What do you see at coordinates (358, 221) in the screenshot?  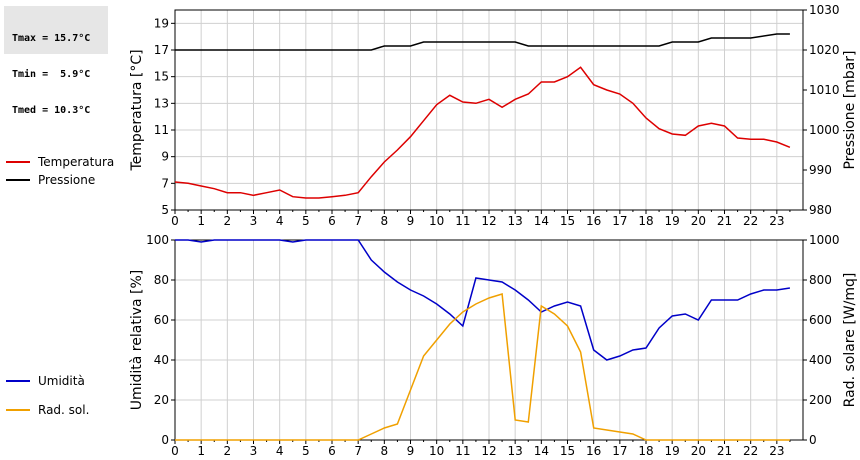 I see `chart1-xtick-label: 7` at bounding box center [358, 221].